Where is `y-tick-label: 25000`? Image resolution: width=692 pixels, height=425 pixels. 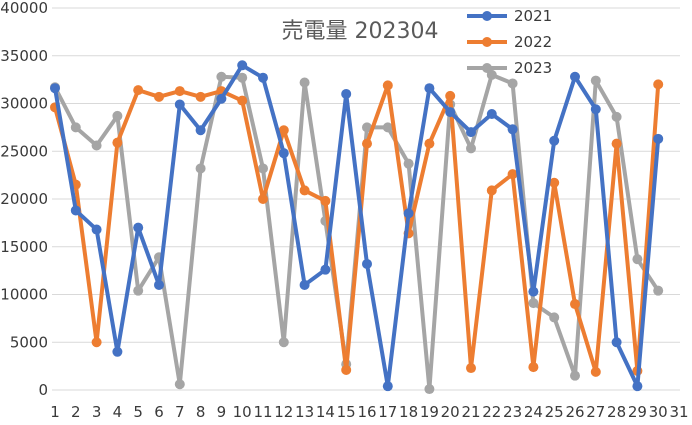 y-tick-label: 25000 is located at coordinates (24, 151).